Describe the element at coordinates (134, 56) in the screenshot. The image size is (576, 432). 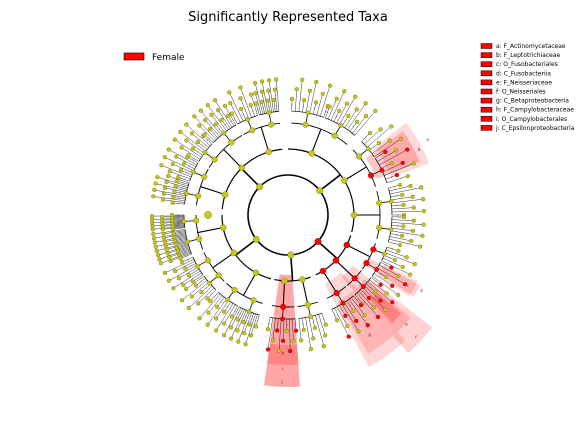
I see `class-legend-swatch` at that location.